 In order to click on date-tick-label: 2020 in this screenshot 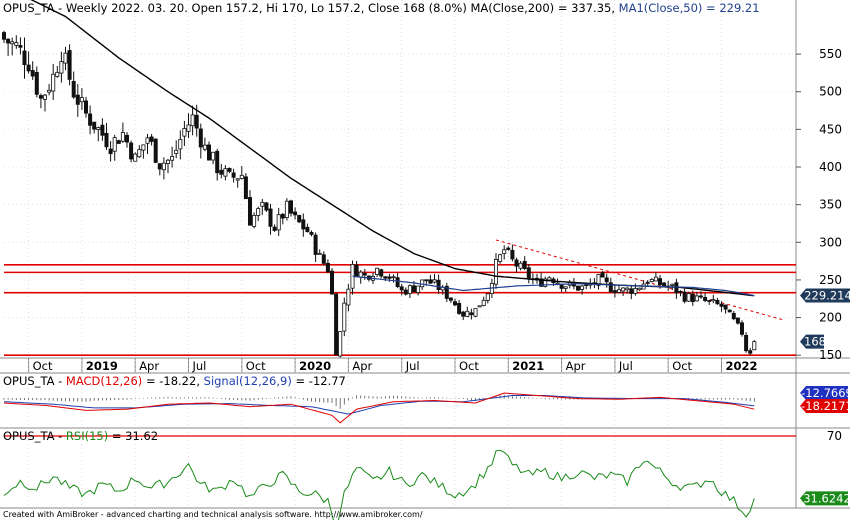, I will do `click(315, 366)`.